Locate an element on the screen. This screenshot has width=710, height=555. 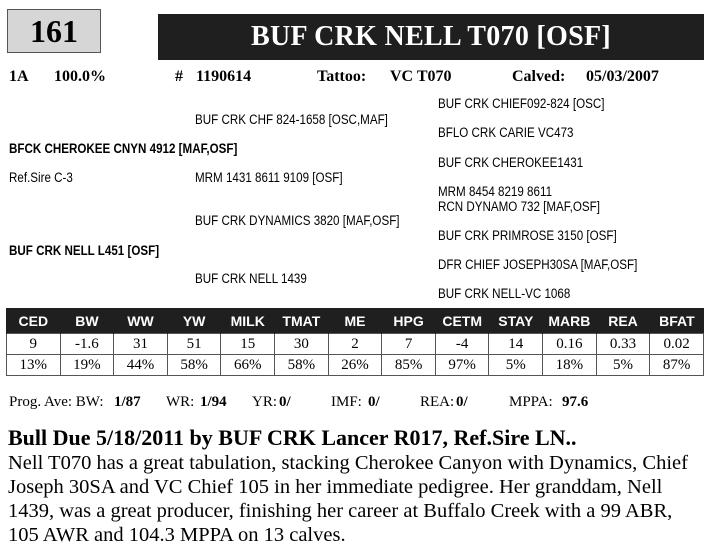
lot-number: 161 is located at coordinates (54, 31).